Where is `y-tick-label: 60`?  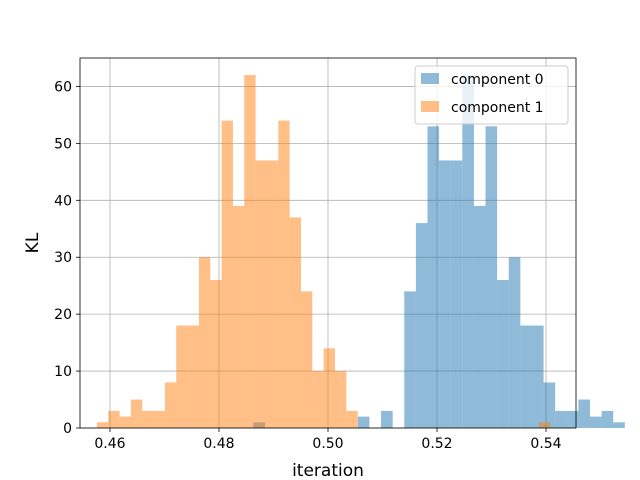 y-tick-label: 60 is located at coordinates (63, 87).